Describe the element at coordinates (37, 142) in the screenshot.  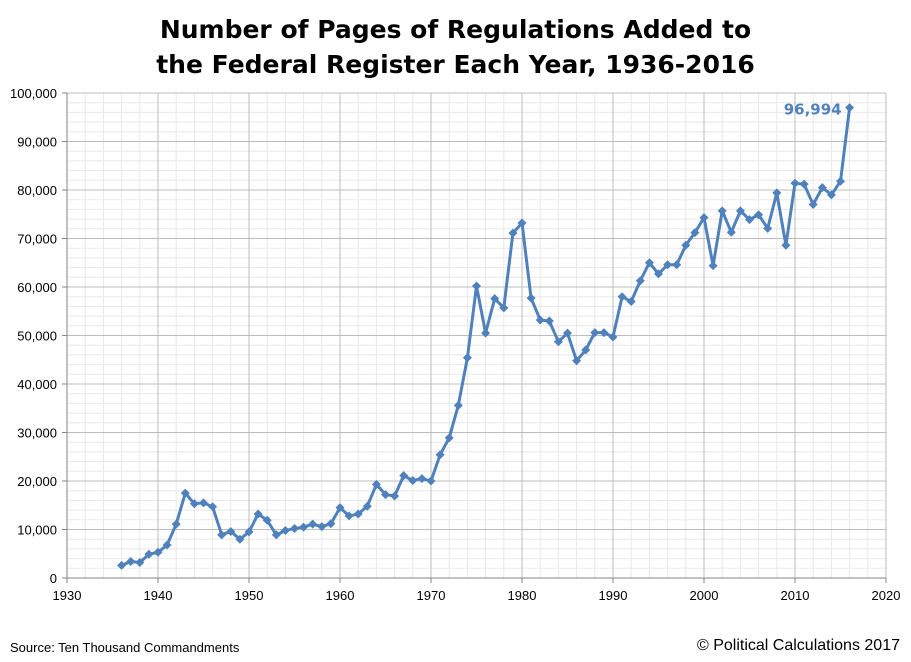
I see `y-tick-label: 90,000` at that location.